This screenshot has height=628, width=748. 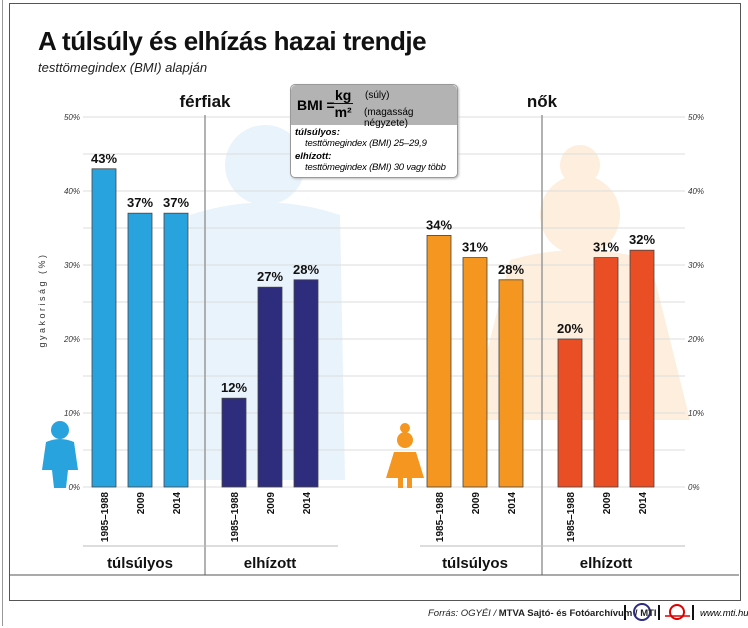 I want to click on y-tick-right: 0%, so click(x=694, y=487).